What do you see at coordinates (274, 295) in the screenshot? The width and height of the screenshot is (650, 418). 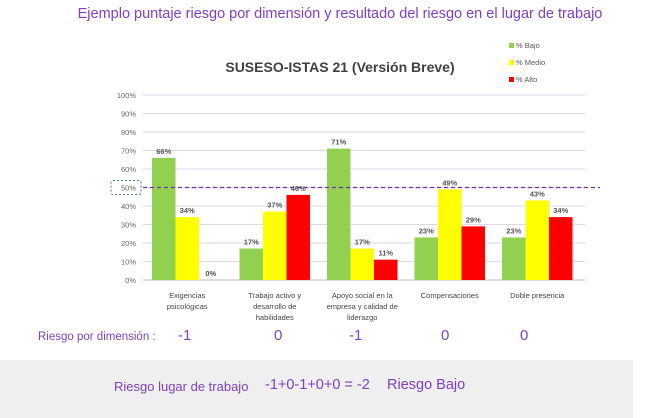 I see `category-label: Trabajo activo y` at bounding box center [274, 295].